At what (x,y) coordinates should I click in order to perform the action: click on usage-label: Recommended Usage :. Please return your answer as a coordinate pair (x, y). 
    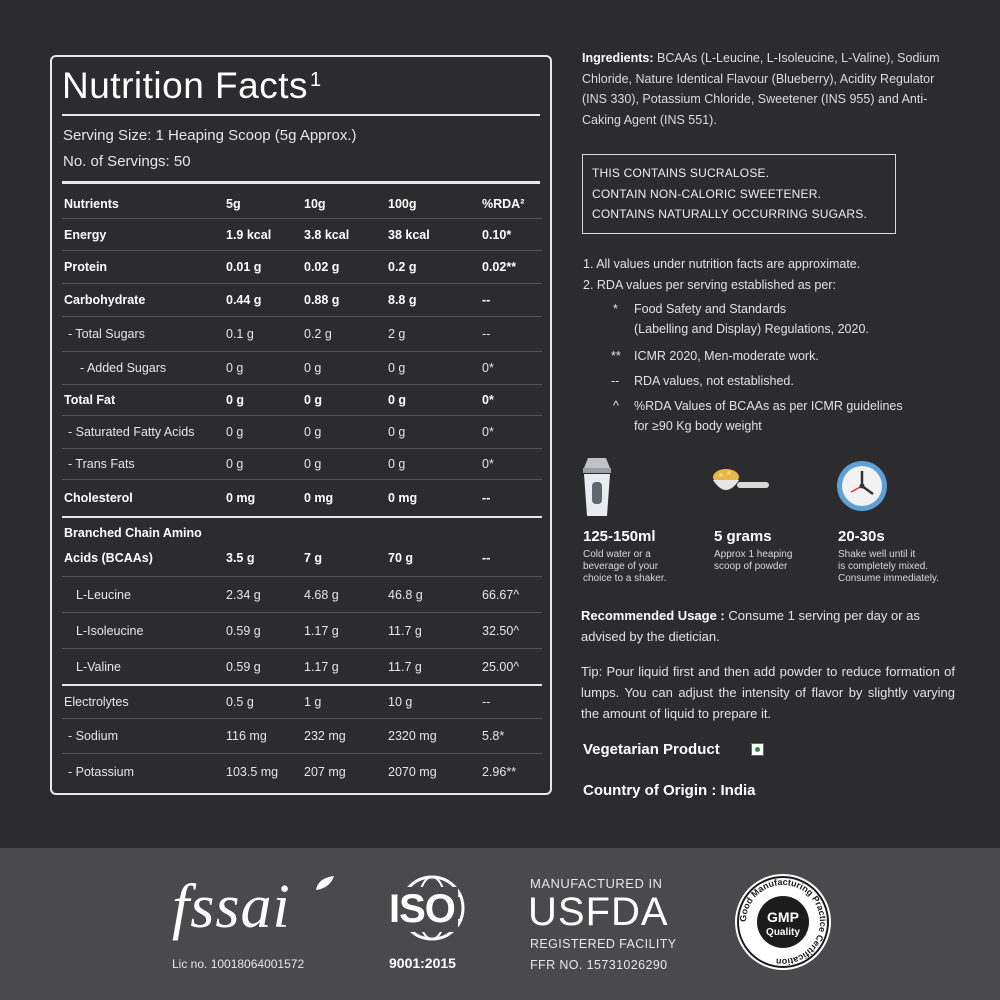
    Looking at the image, I should click on (653, 615).